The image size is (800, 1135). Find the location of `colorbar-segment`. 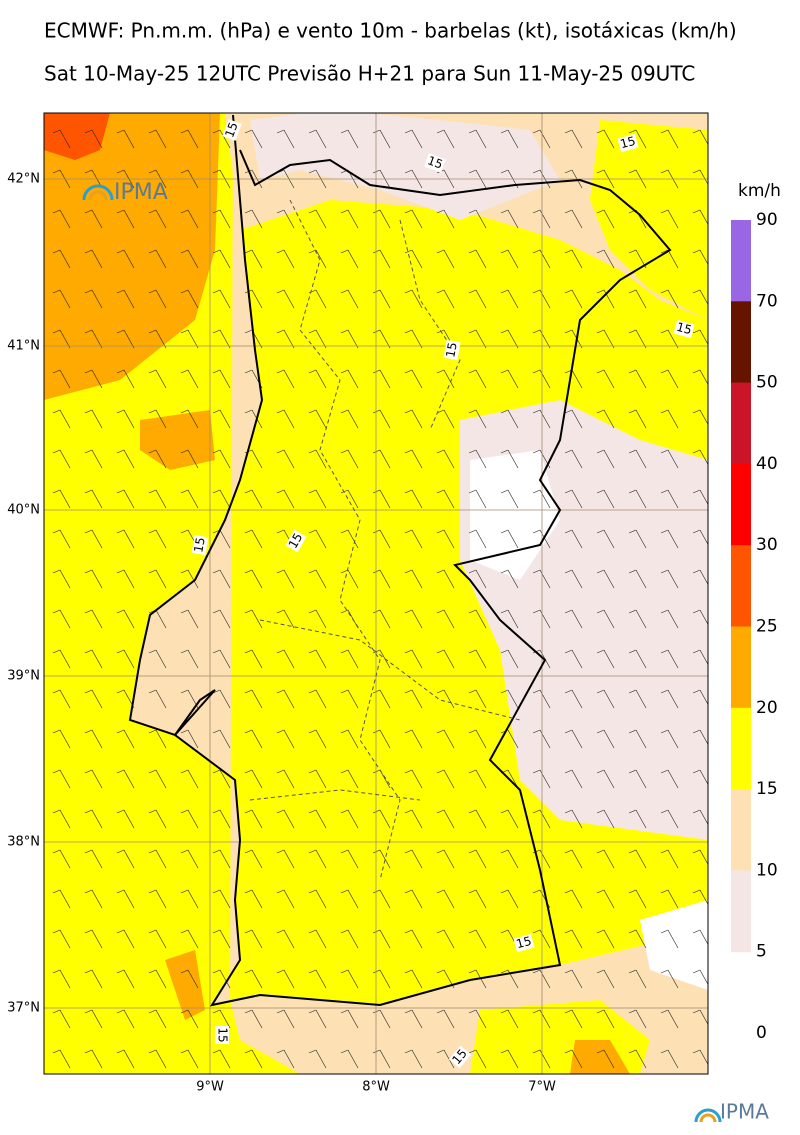

colorbar-segment is located at coordinates (741, 342).